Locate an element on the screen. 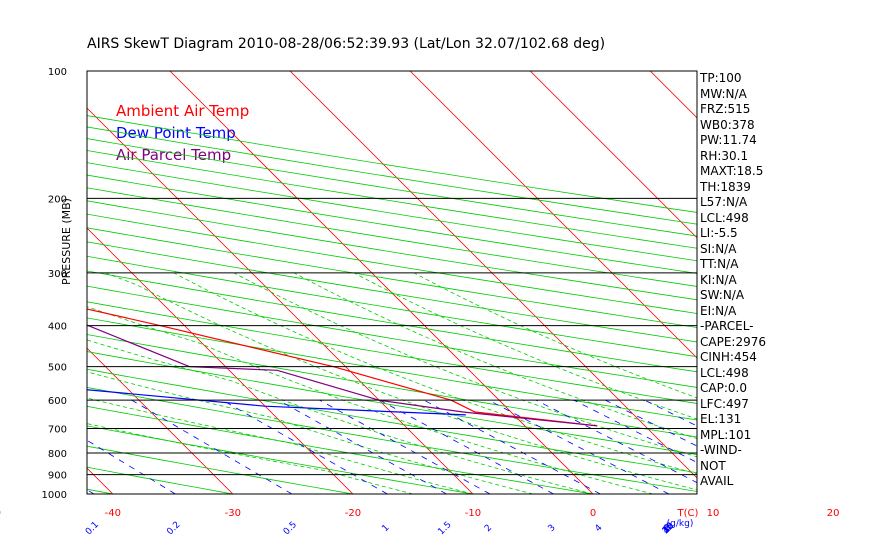 The width and height of the screenshot is (870, 560). bottom-temp-tick-label: -50 is located at coordinates (0, 513).